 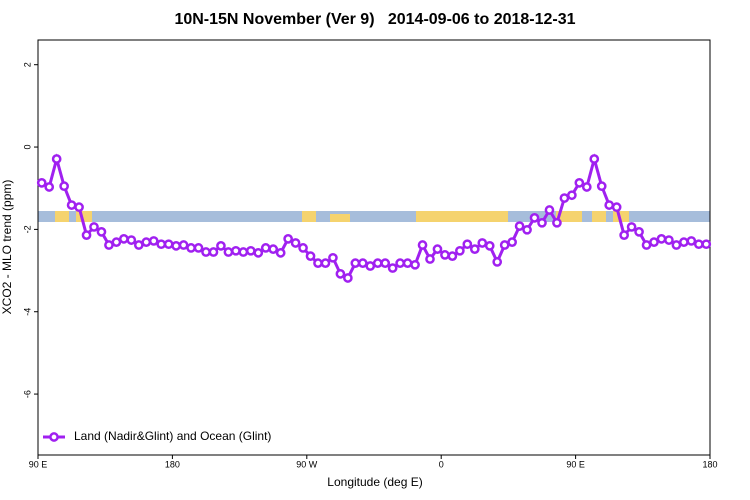 I want to click on land-ocean-strip, so click(x=374, y=216).